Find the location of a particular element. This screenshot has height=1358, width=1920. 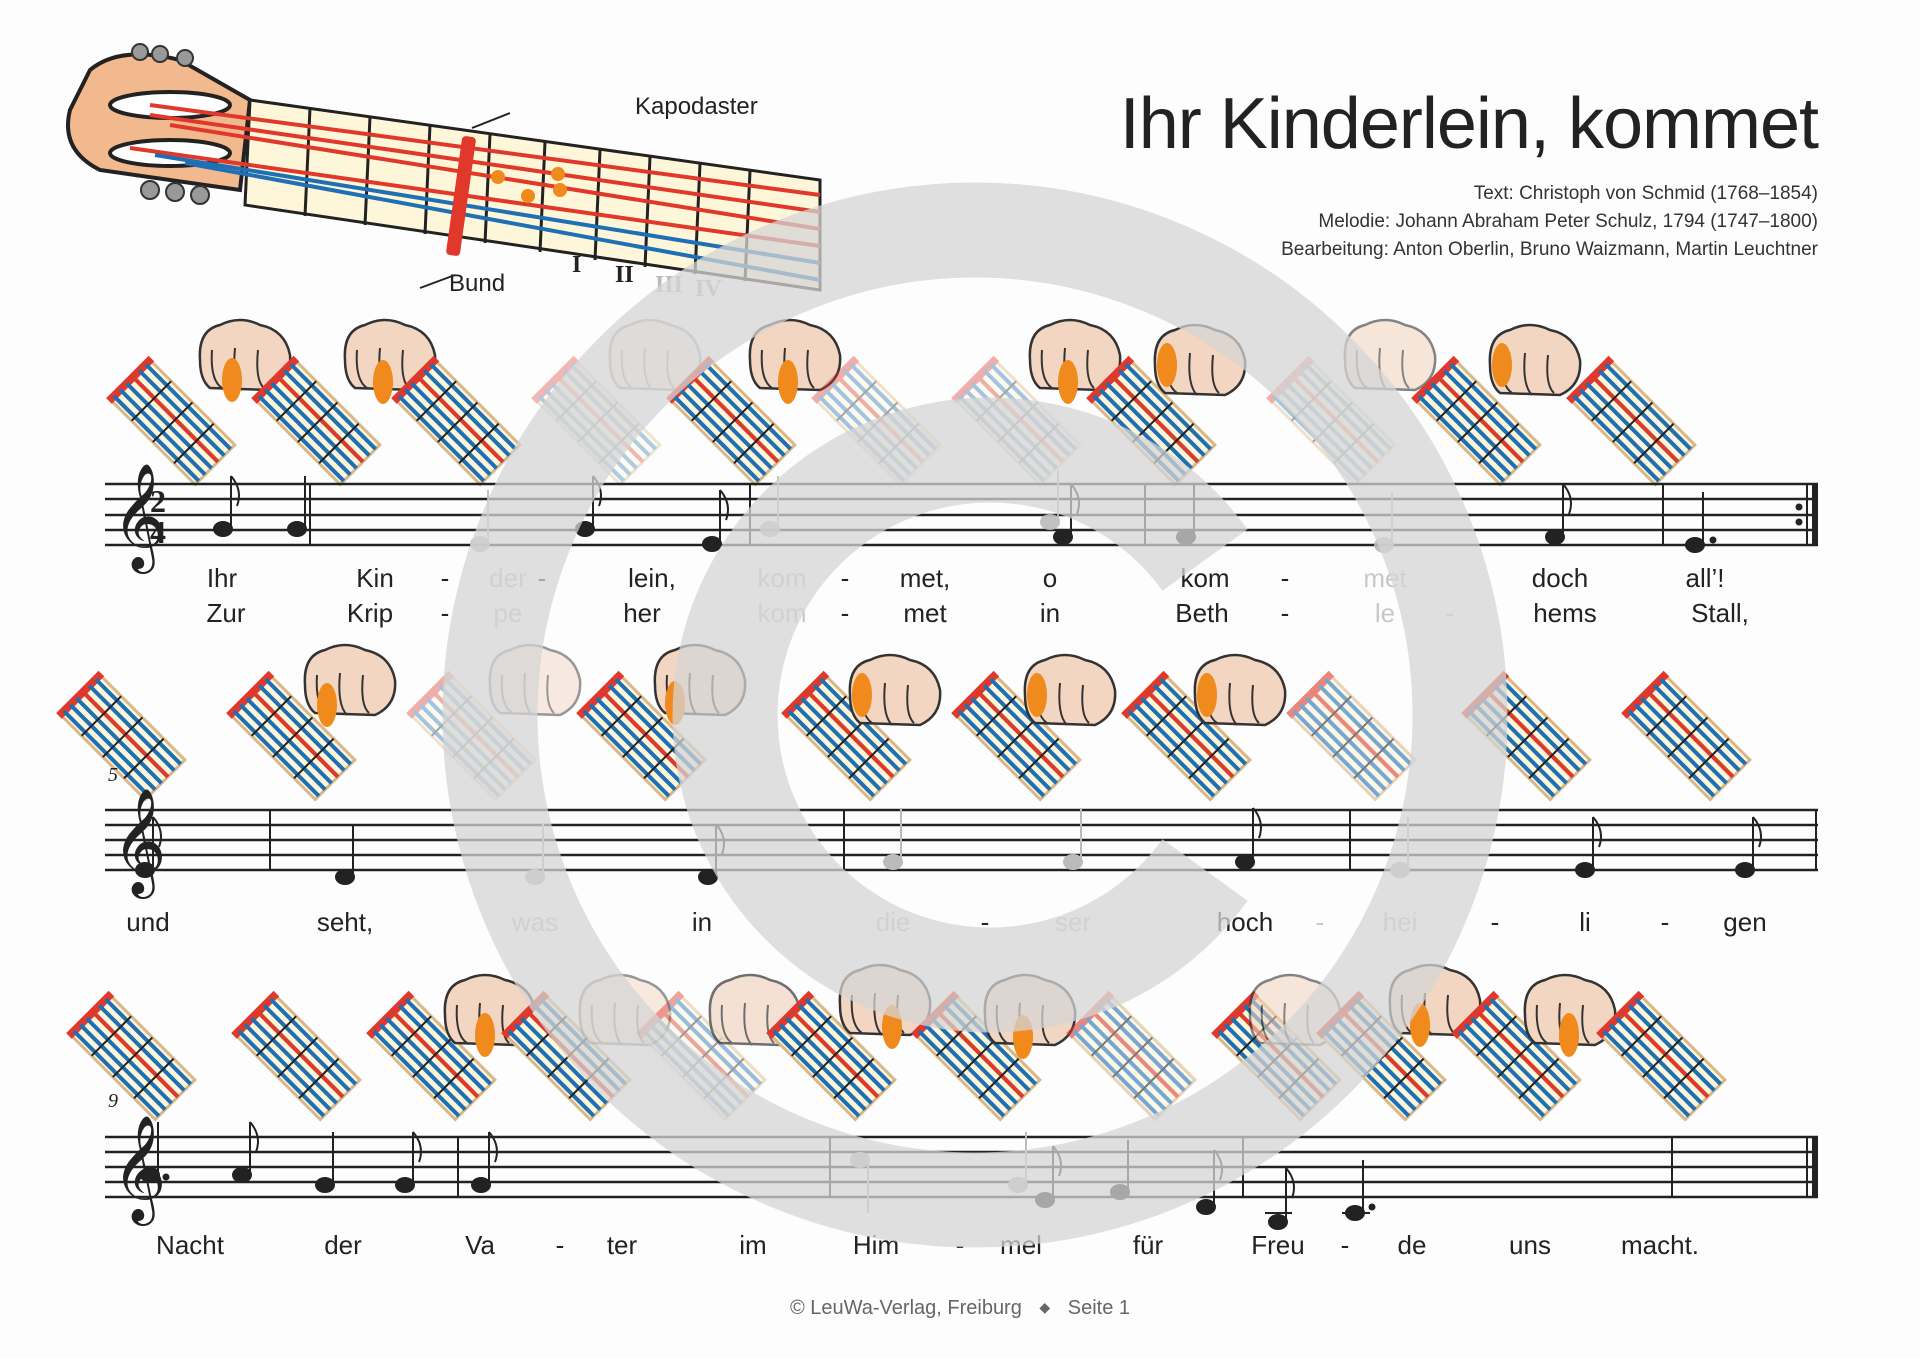

capo-label: Kapodaster is located at coordinates (696, 106).